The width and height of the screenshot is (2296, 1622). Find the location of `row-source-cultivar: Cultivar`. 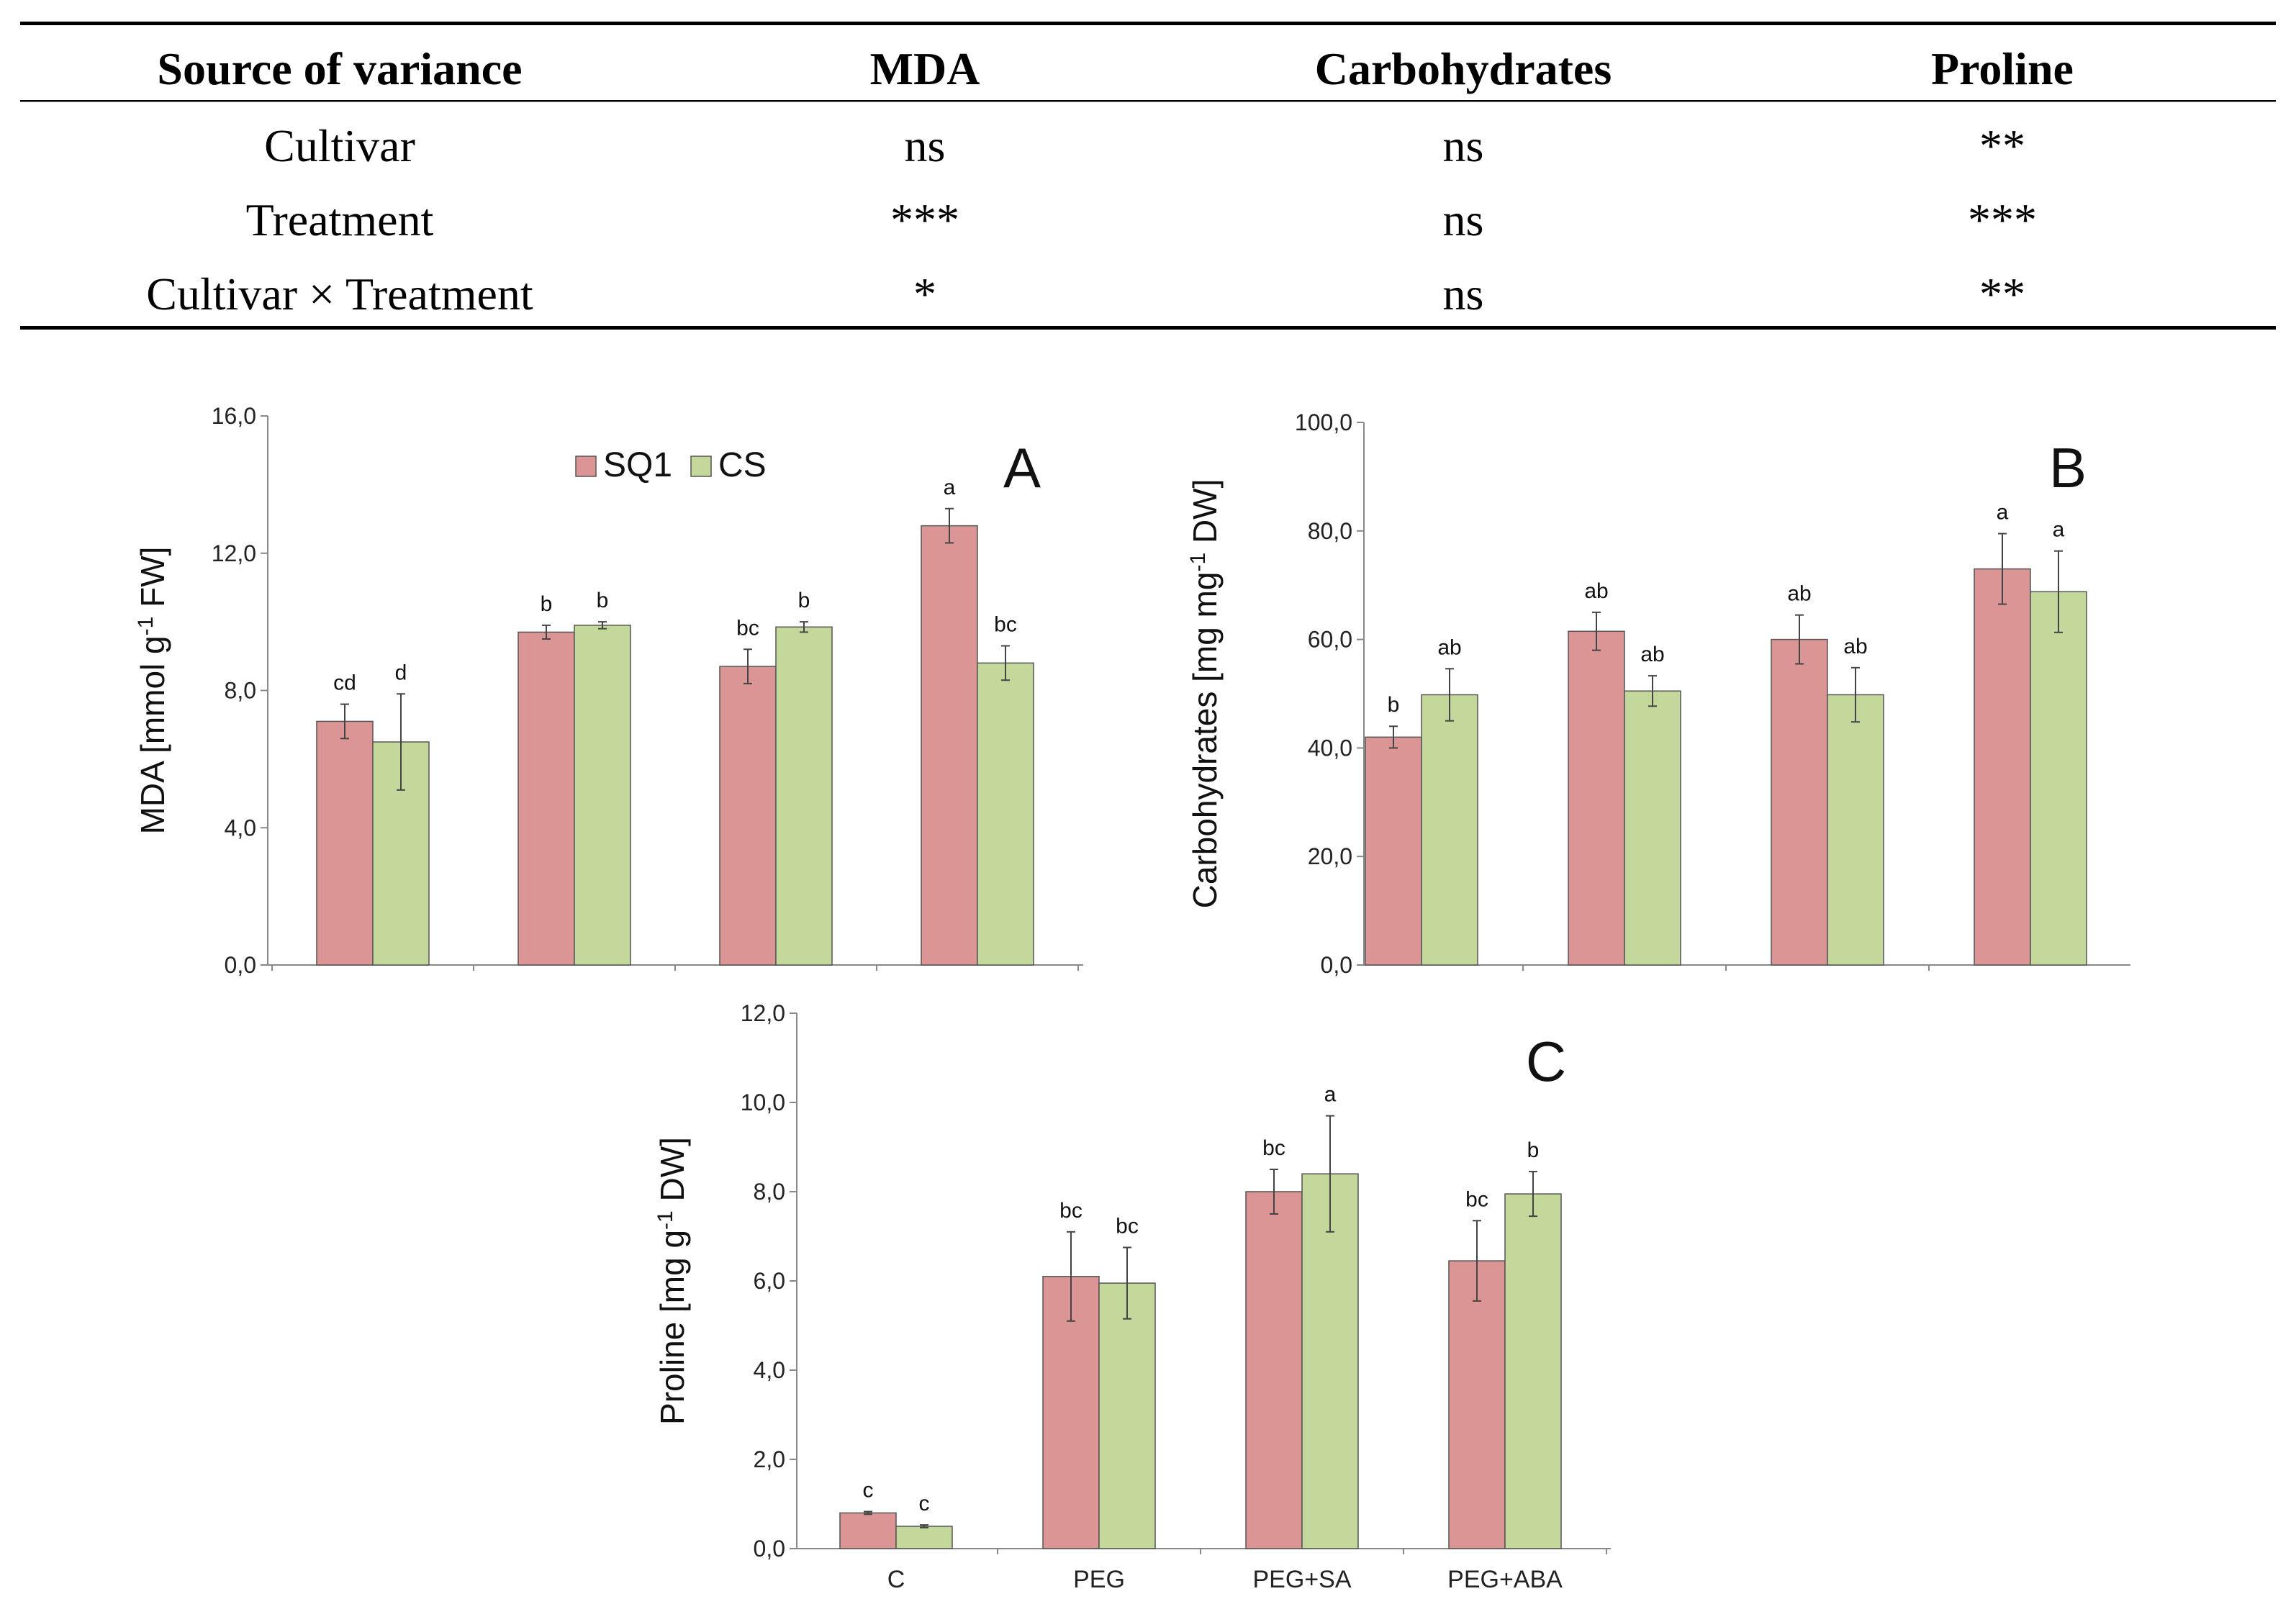

row-source-cultivar: Cultivar is located at coordinates (339, 145).